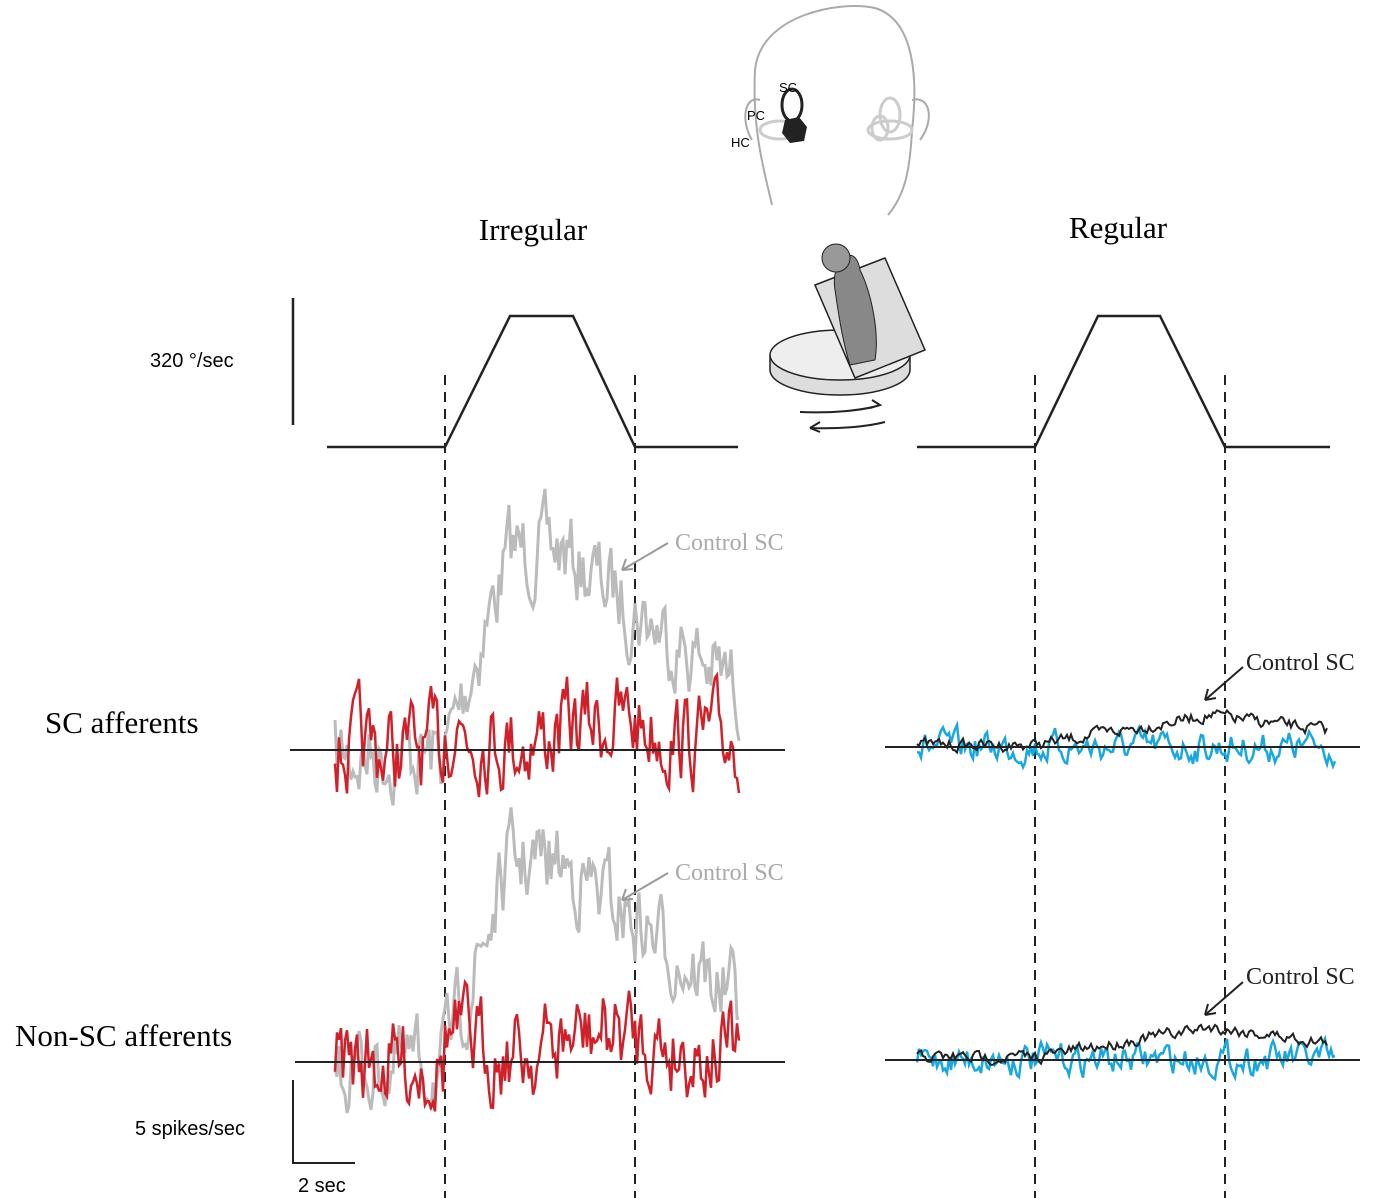 The width and height of the screenshot is (1380, 1198). I want to click on head-outline, so click(837, 110).